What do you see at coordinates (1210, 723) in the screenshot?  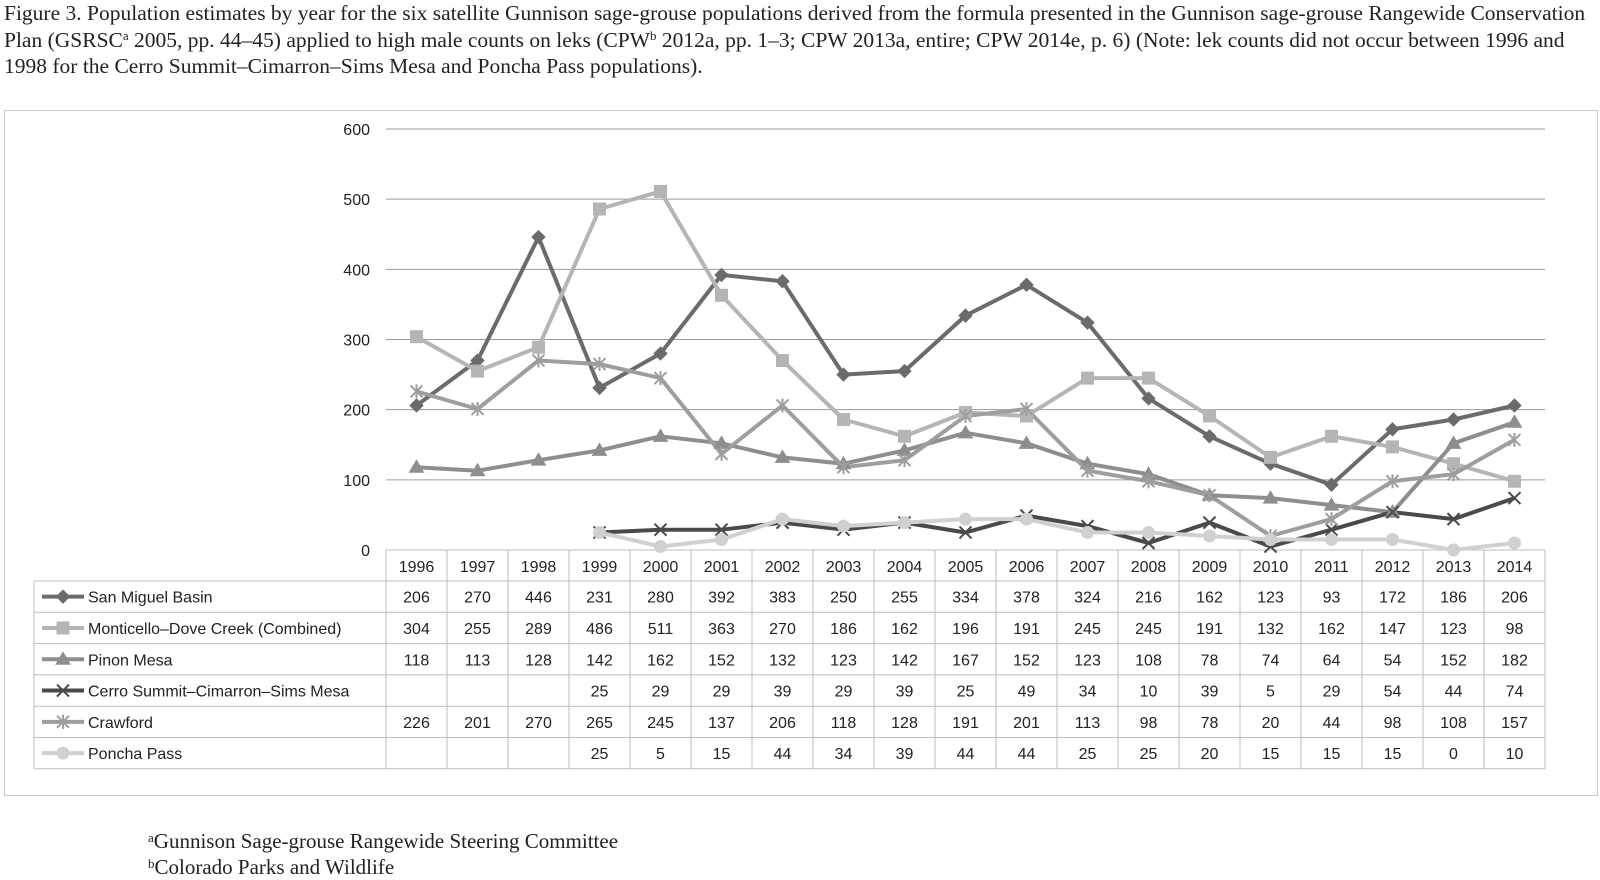 I see `data-label-crawford-2009: 78` at bounding box center [1210, 723].